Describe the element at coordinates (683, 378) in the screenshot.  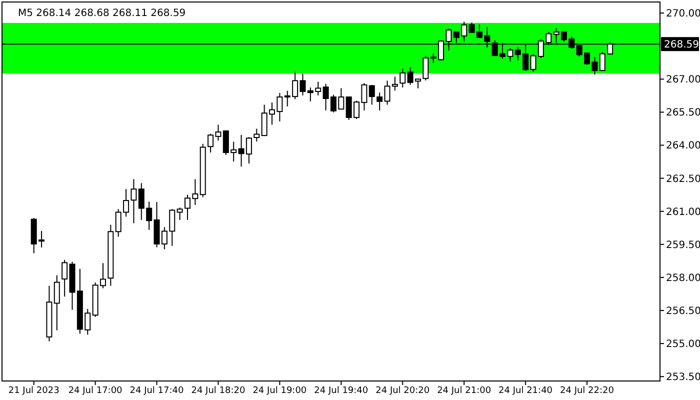
I see `y-tick-label: 253.50` at that location.